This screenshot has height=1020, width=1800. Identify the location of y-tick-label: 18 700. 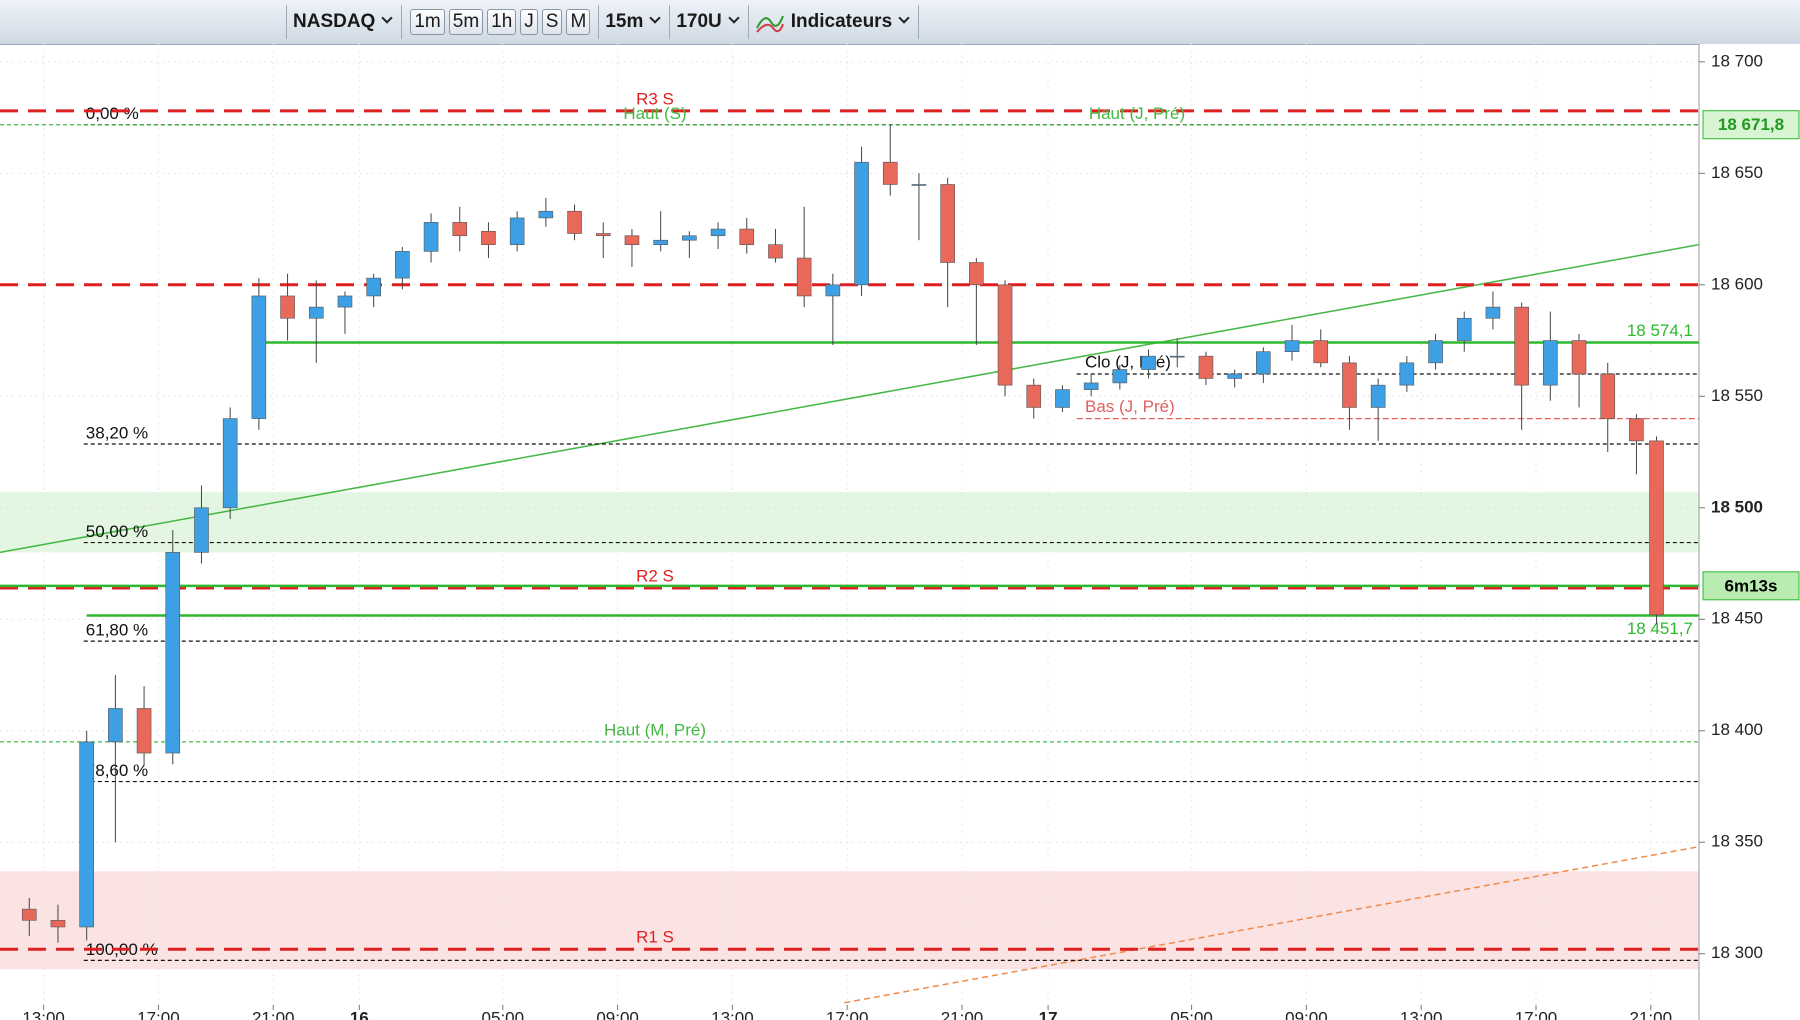
(1737, 60).